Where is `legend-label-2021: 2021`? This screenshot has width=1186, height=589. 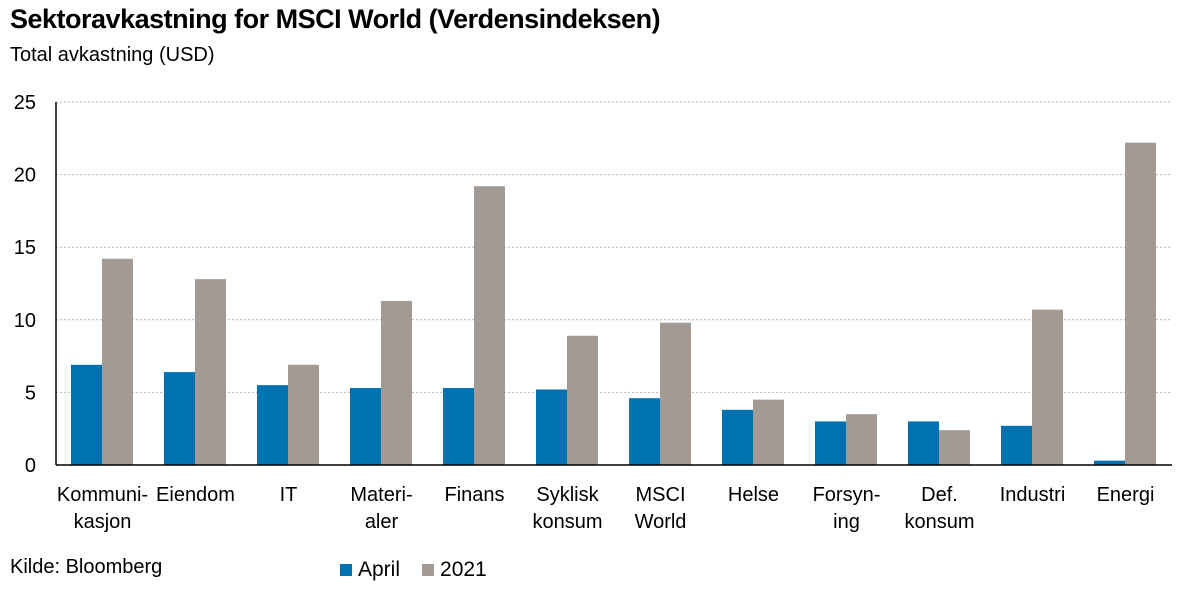
legend-label-2021: 2021 is located at coordinates (463, 569).